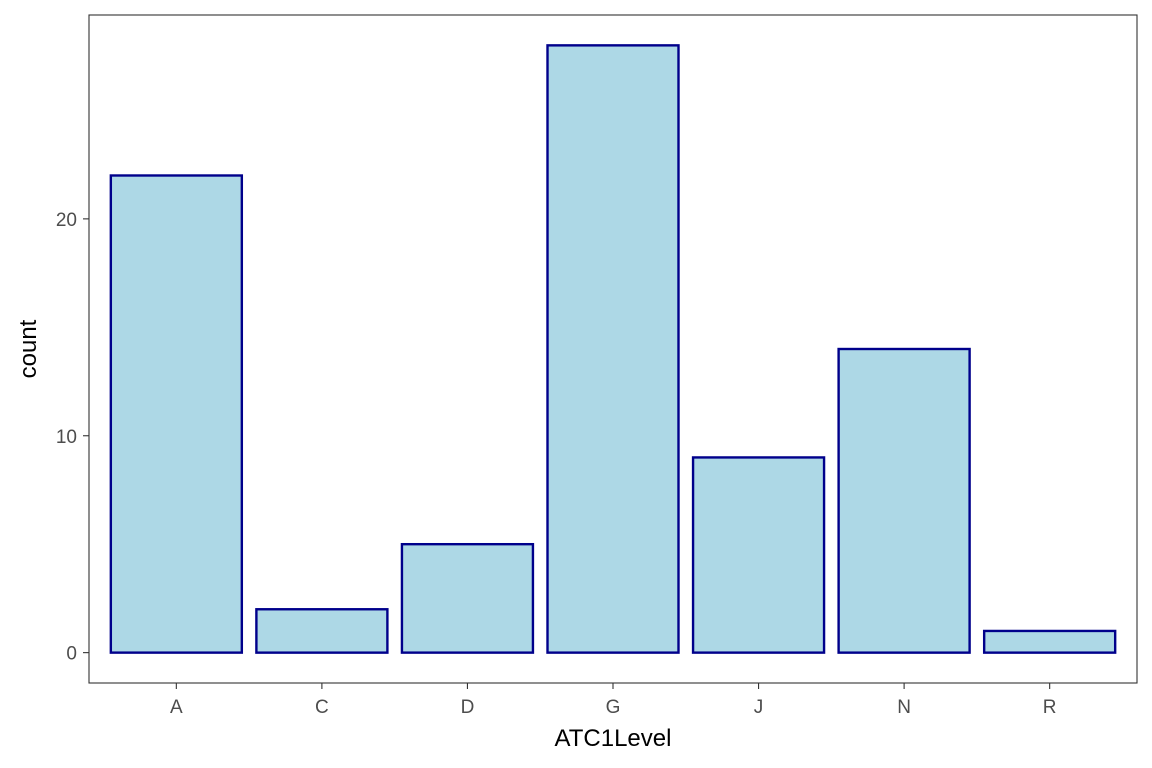 The width and height of the screenshot is (1152, 768). I want to click on x-tick-label: D, so click(468, 707).